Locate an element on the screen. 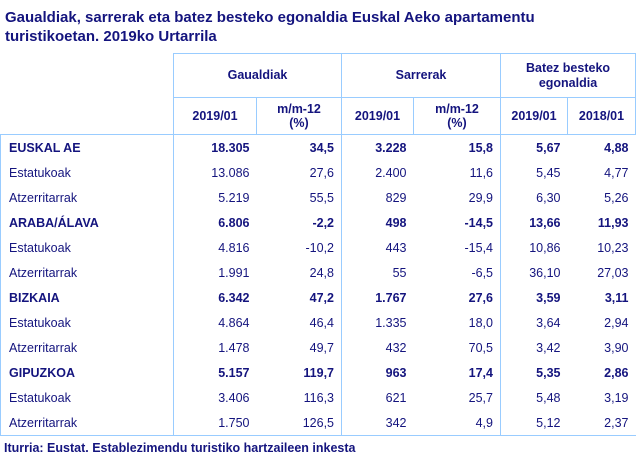  value-cell: 1.767 is located at coordinates (377, 297).